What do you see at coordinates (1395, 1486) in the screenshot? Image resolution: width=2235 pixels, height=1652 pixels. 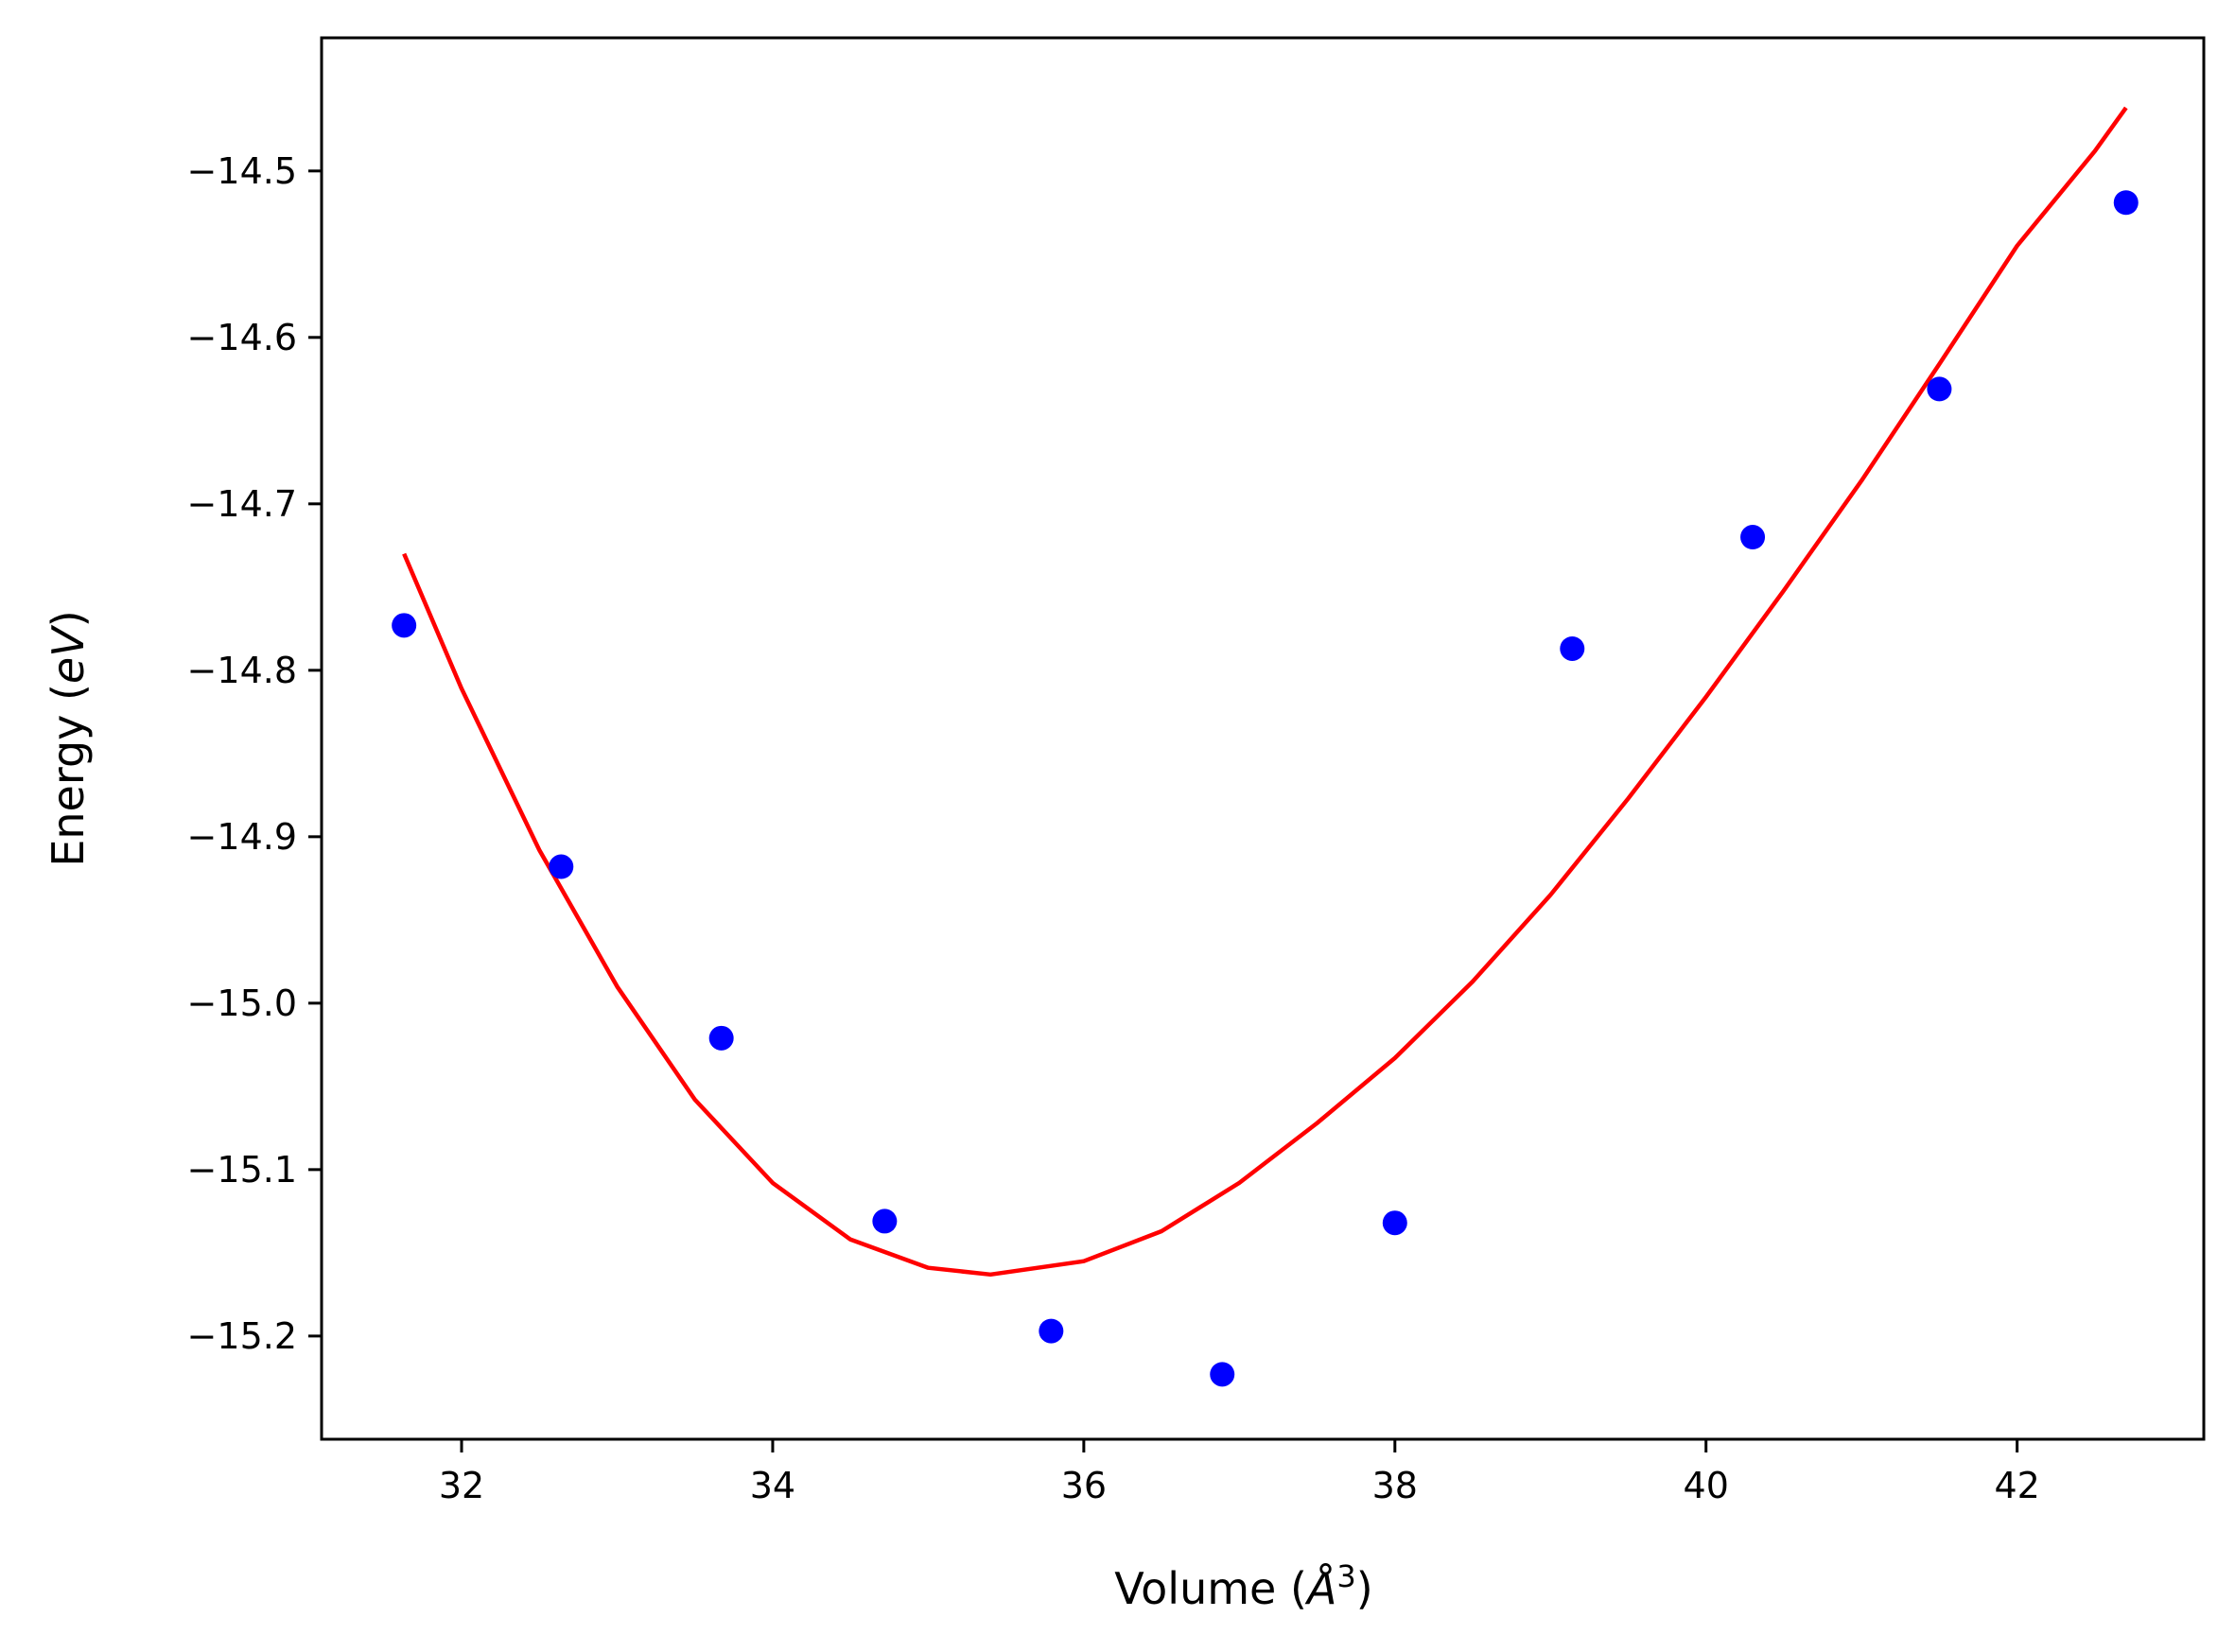 I see `x-tick-label: 38` at bounding box center [1395, 1486].